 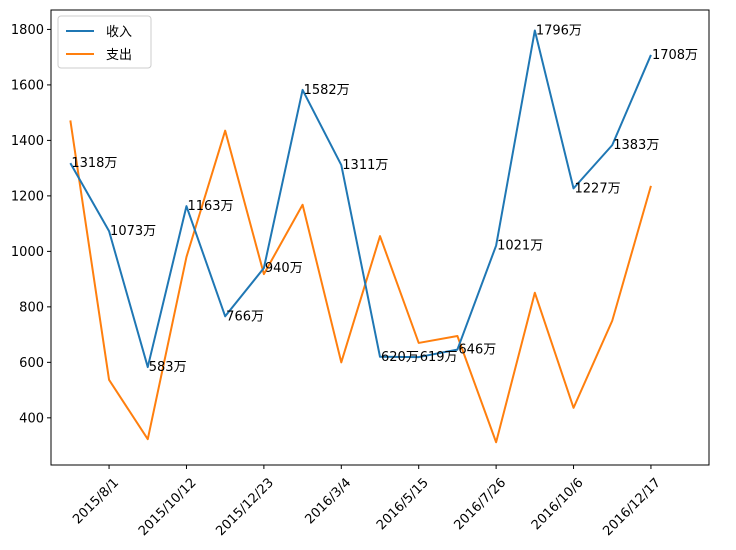 What do you see at coordinates (27, 252) in the screenshot?
I see `y-tick-label: 1000` at bounding box center [27, 252].